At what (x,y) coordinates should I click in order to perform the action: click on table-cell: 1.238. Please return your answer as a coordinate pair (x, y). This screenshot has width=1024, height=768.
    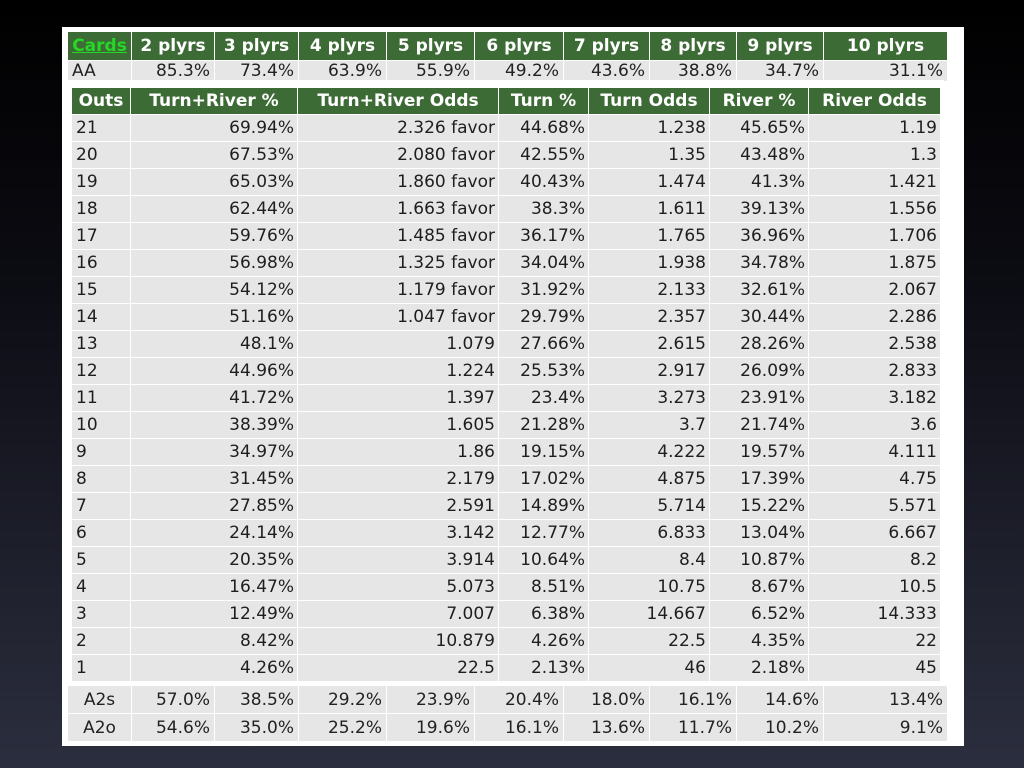
    Looking at the image, I should click on (649, 128).